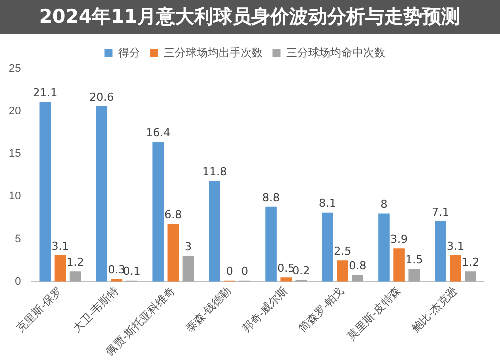 This screenshot has width=500, height=362. I want to click on legend-label: 三分球场均命中次数, so click(336, 53).